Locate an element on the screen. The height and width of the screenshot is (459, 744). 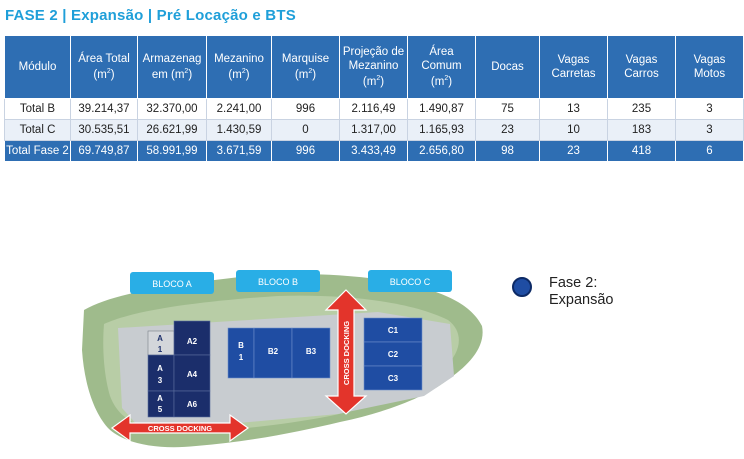
legend-line-1: Fase 2: is located at coordinates (573, 283).